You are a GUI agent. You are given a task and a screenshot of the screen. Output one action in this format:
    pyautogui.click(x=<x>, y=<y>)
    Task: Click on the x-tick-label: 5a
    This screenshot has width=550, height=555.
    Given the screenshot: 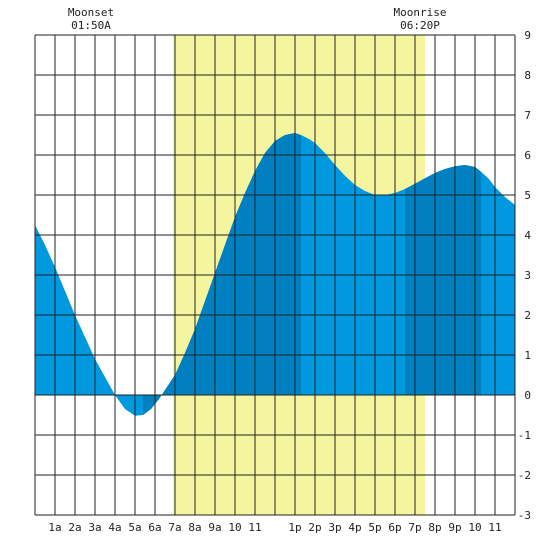 What is the action you would take?
    pyautogui.click(x=134, y=527)
    